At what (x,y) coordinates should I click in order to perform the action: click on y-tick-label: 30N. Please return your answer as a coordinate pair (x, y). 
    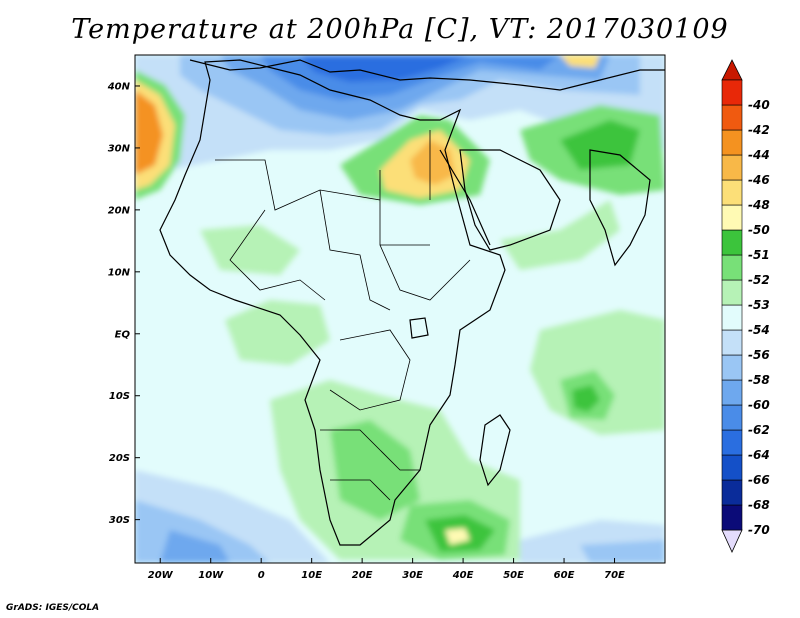
    Looking at the image, I should click on (119, 148).